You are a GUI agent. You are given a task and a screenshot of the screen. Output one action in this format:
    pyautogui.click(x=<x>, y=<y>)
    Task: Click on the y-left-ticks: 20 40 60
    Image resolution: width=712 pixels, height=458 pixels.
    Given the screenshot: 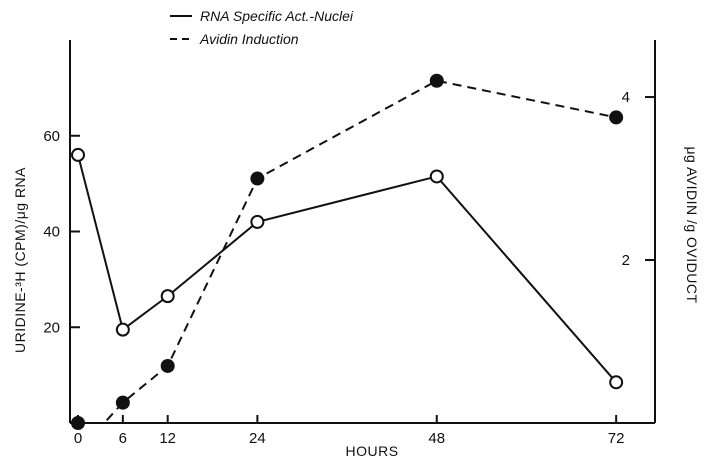 What is the action you would take?
    pyautogui.click(x=61, y=232)
    